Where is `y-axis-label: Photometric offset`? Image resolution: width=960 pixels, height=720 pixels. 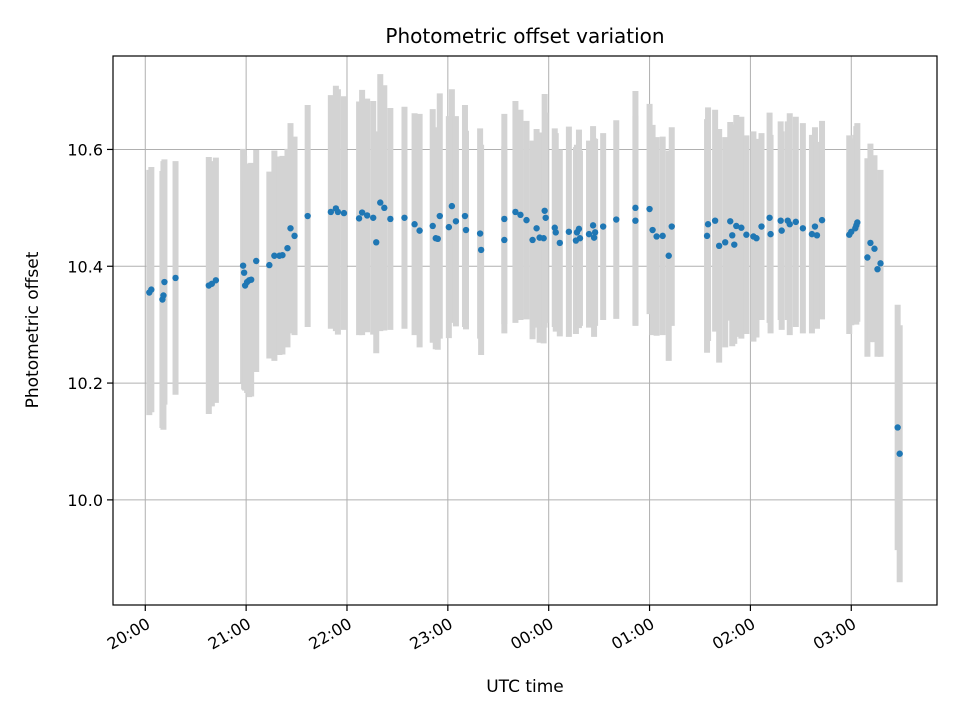
y-axis-label: Photometric offset is located at coordinates (33, 329).